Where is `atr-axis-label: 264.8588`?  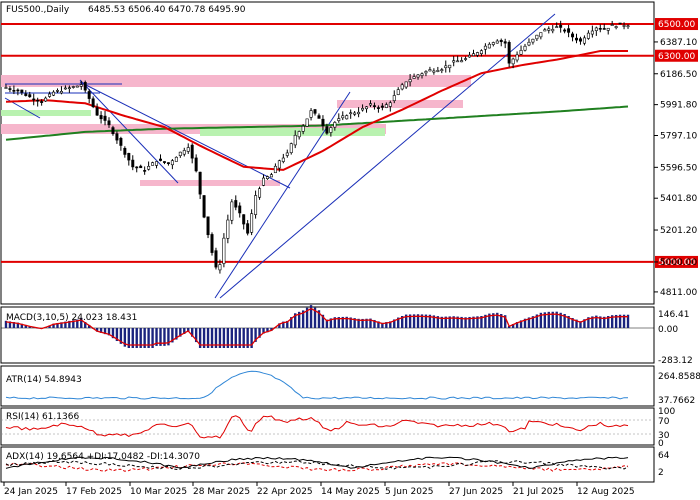 atr-axis-label: 264.8588 is located at coordinates (679, 377).